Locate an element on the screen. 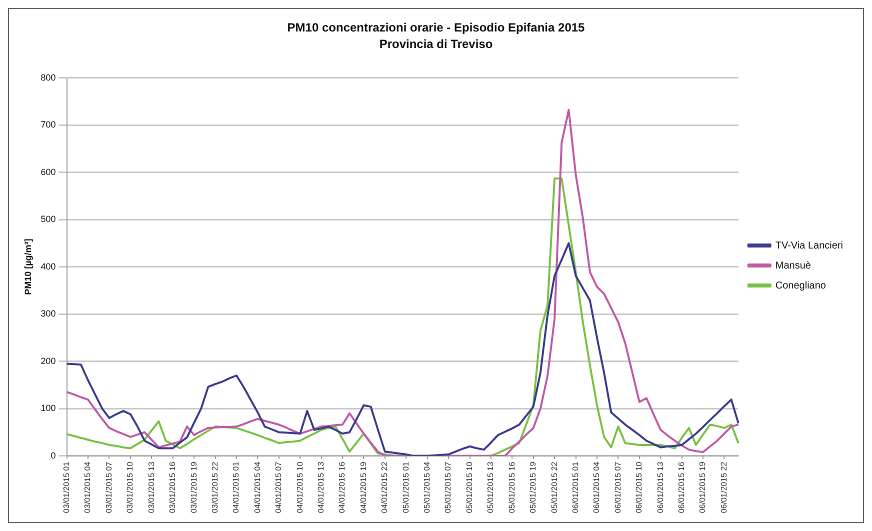 The width and height of the screenshot is (872, 531). chart-title: PM10 concentrazioni orarie - Episodio Epifania 2015 is located at coordinates (436, 27).